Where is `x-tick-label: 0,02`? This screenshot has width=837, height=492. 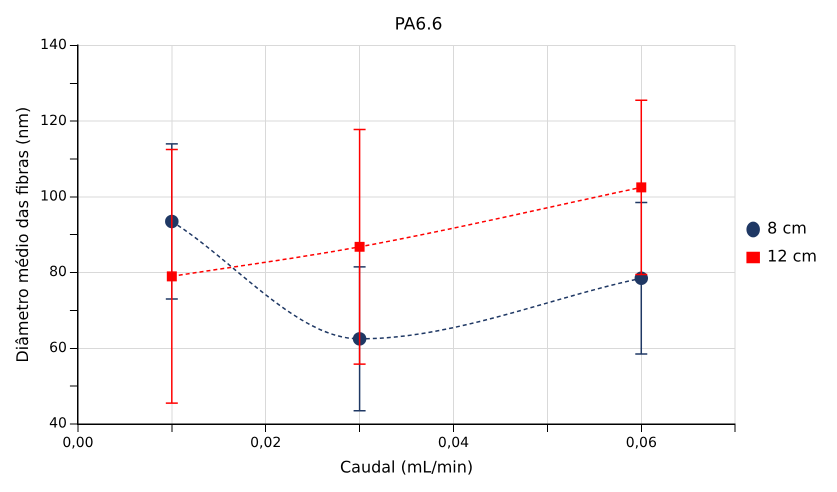
x-tick-label: 0,02 is located at coordinates (266, 443).